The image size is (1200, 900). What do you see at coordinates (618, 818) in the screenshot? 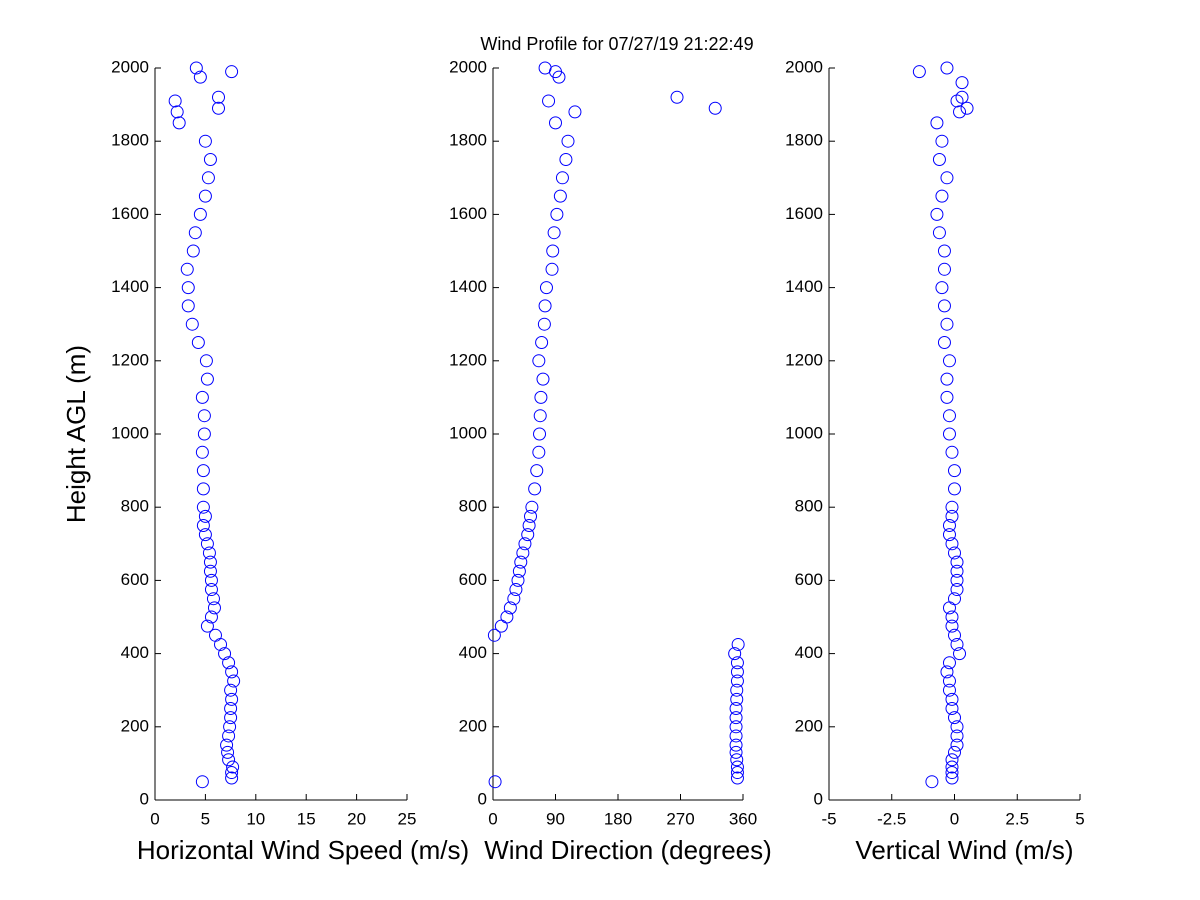
I see `x-tick-label: 180` at bounding box center [618, 818].